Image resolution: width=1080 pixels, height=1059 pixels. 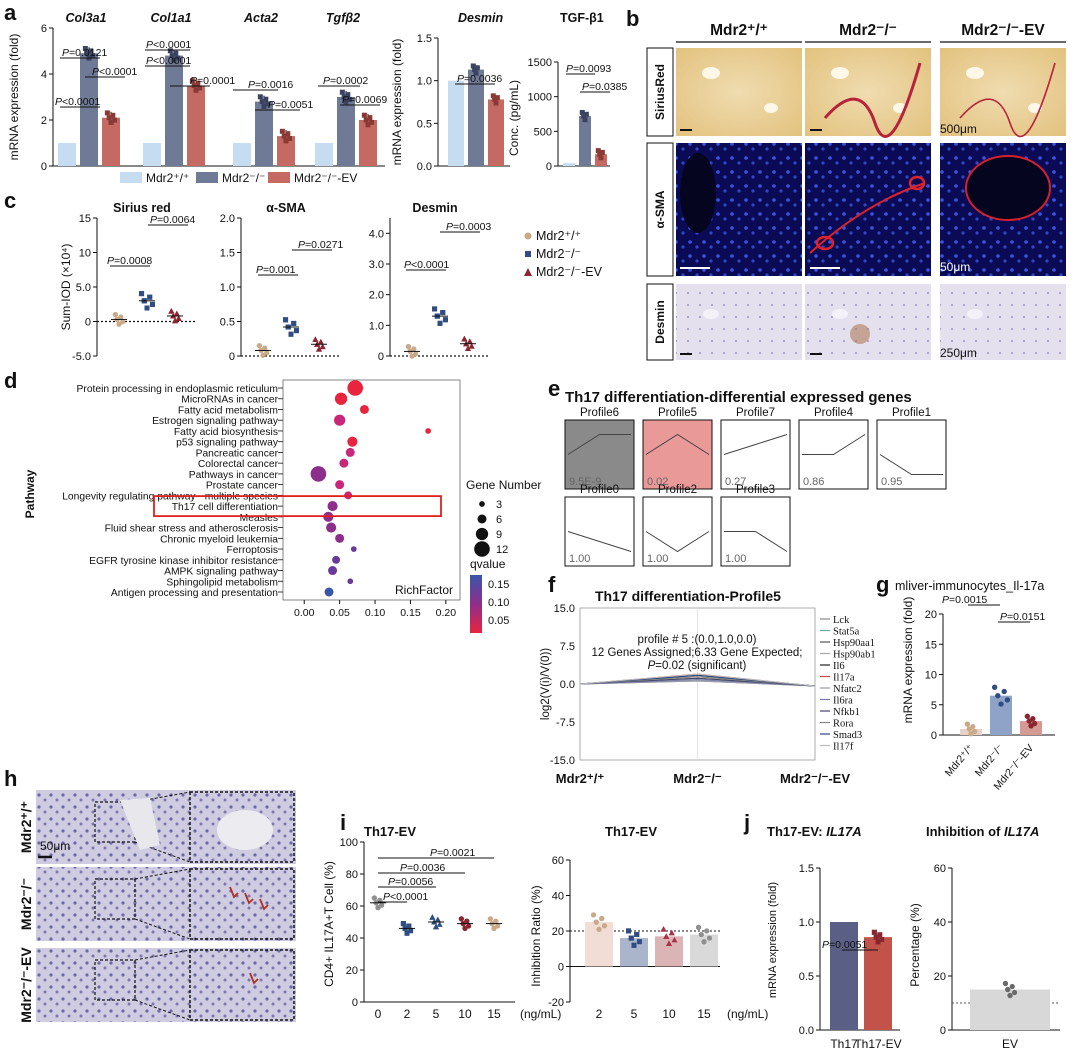 What do you see at coordinates (934, 706) in the screenshot?
I see `g-y-tick-label: 5` at bounding box center [934, 706].